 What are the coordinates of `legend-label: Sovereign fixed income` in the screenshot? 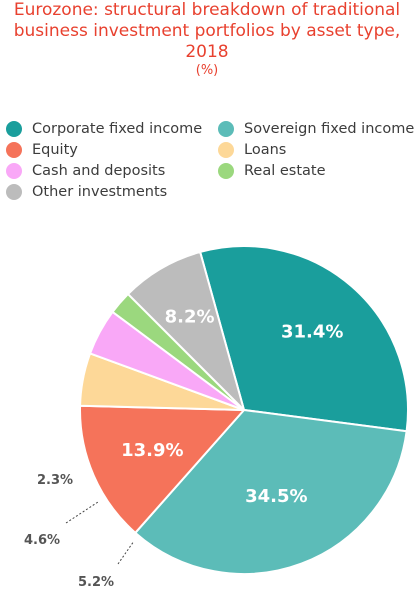 It's located at (329, 129).